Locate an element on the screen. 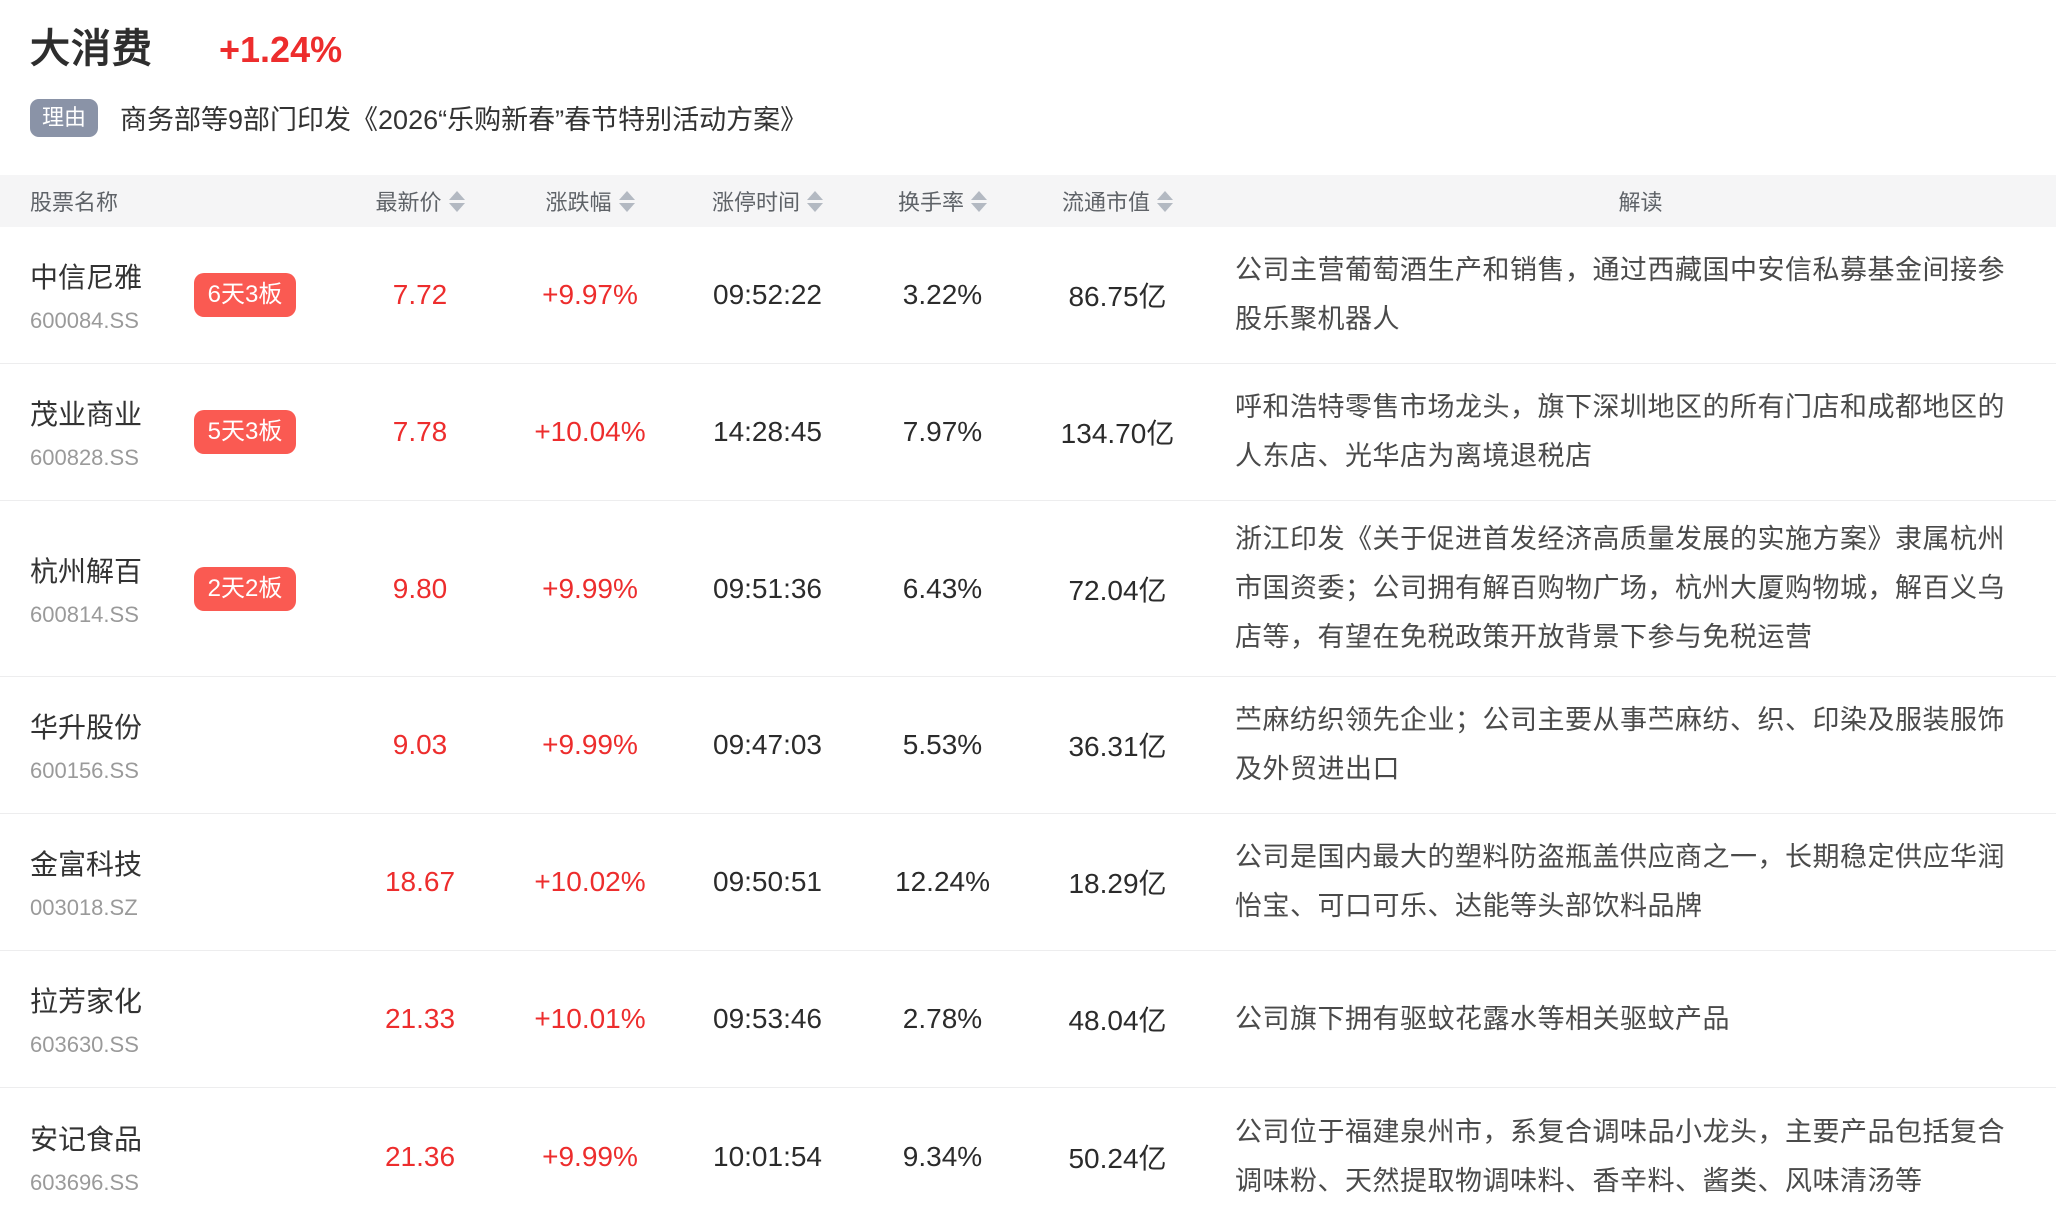 Image resolution: width=2056 pixels, height=1225 pixels. latest-price-cell: 18.67 is located at coordinates (420, 882).